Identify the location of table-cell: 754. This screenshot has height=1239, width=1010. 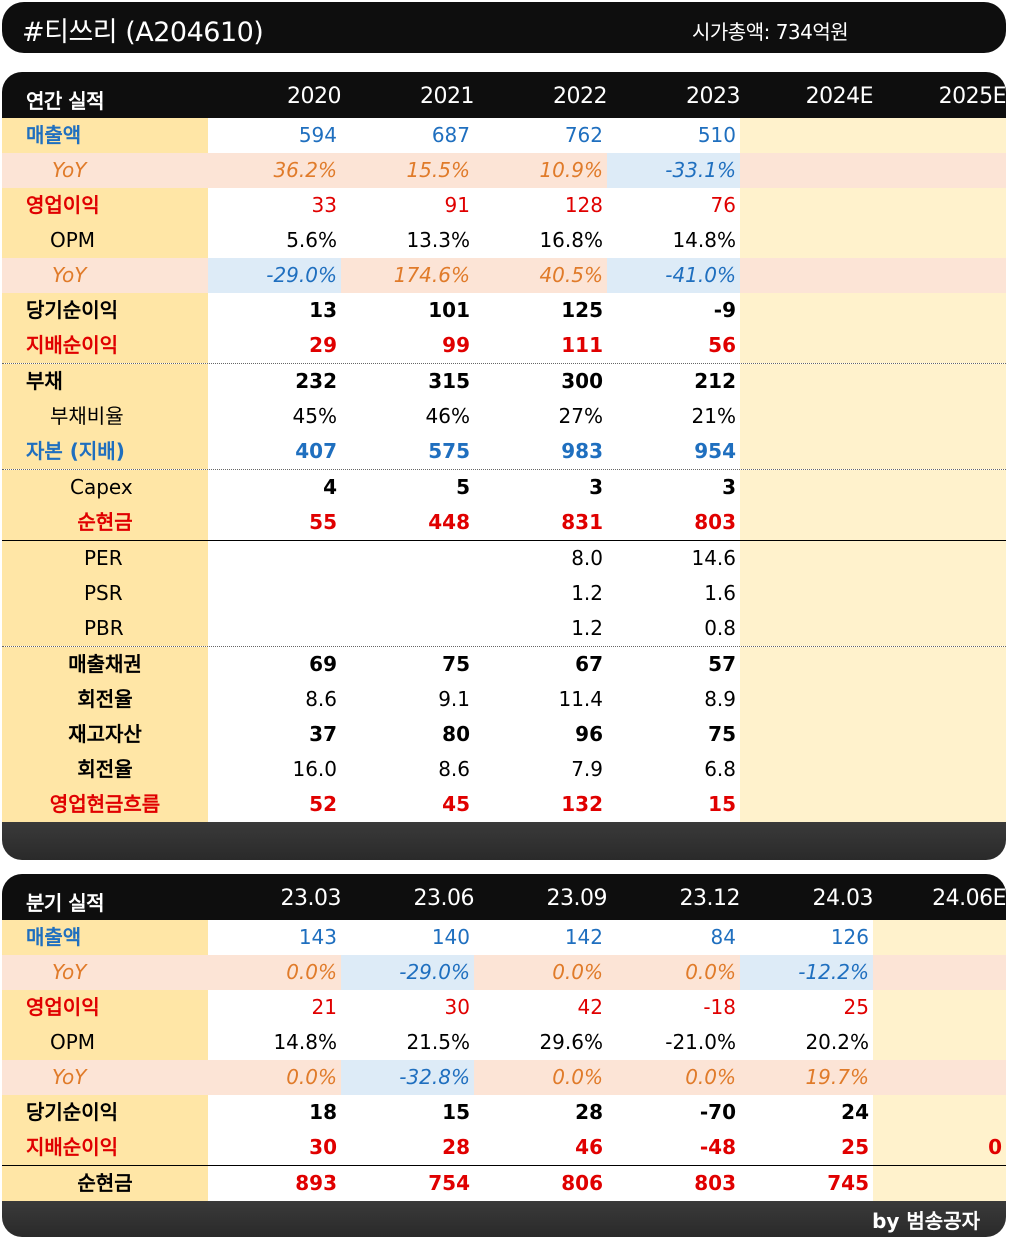
(449, 1183).